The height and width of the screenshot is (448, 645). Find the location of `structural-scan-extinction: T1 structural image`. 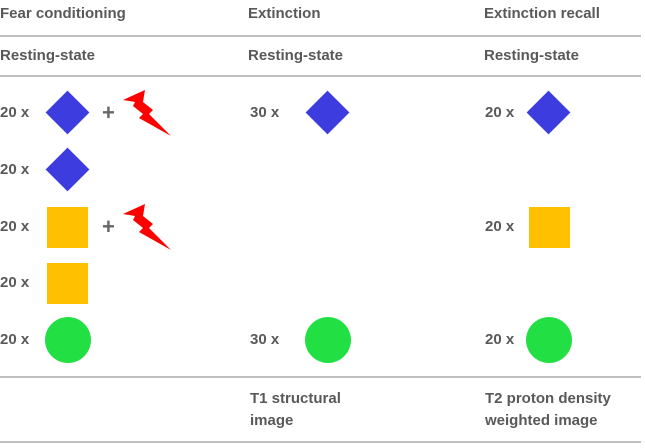

structural-scan-extinction: T1 structural image is located at coordinates (325, 410).